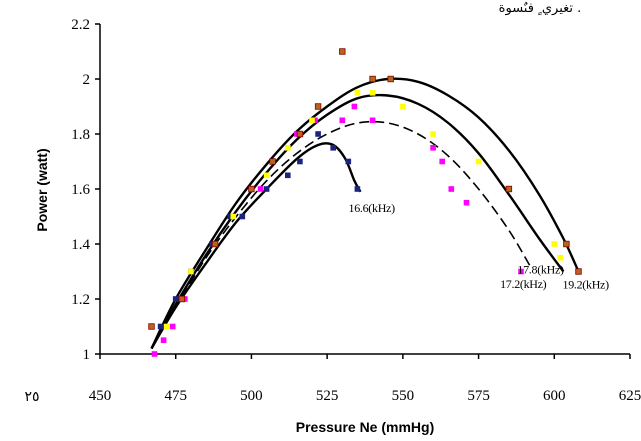 This screenshot has height=441, width=641. Describe the element at coordinates (586, 285) in the screenshot. I see `series-label: 19.2(kHz)` at that location.